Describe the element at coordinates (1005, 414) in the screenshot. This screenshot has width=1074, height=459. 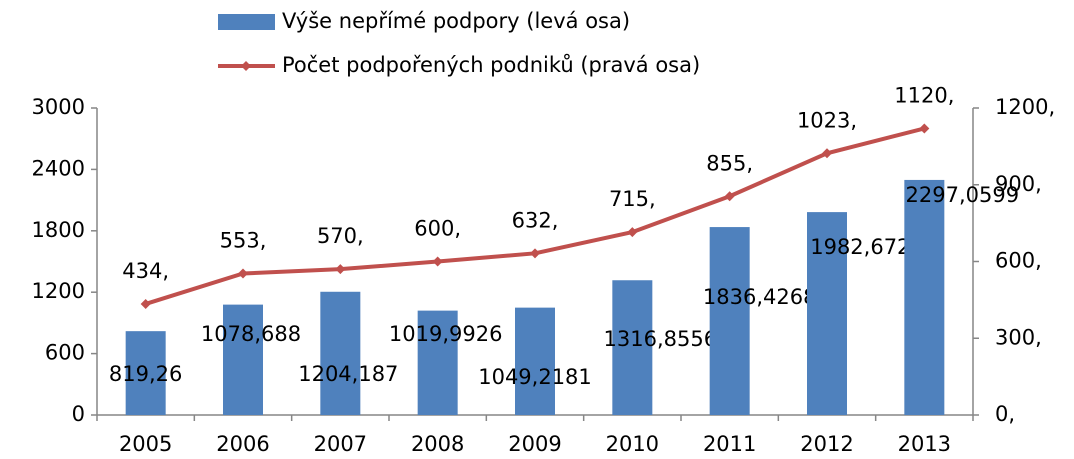
I see `y2-tick-label: 0,` at that location.